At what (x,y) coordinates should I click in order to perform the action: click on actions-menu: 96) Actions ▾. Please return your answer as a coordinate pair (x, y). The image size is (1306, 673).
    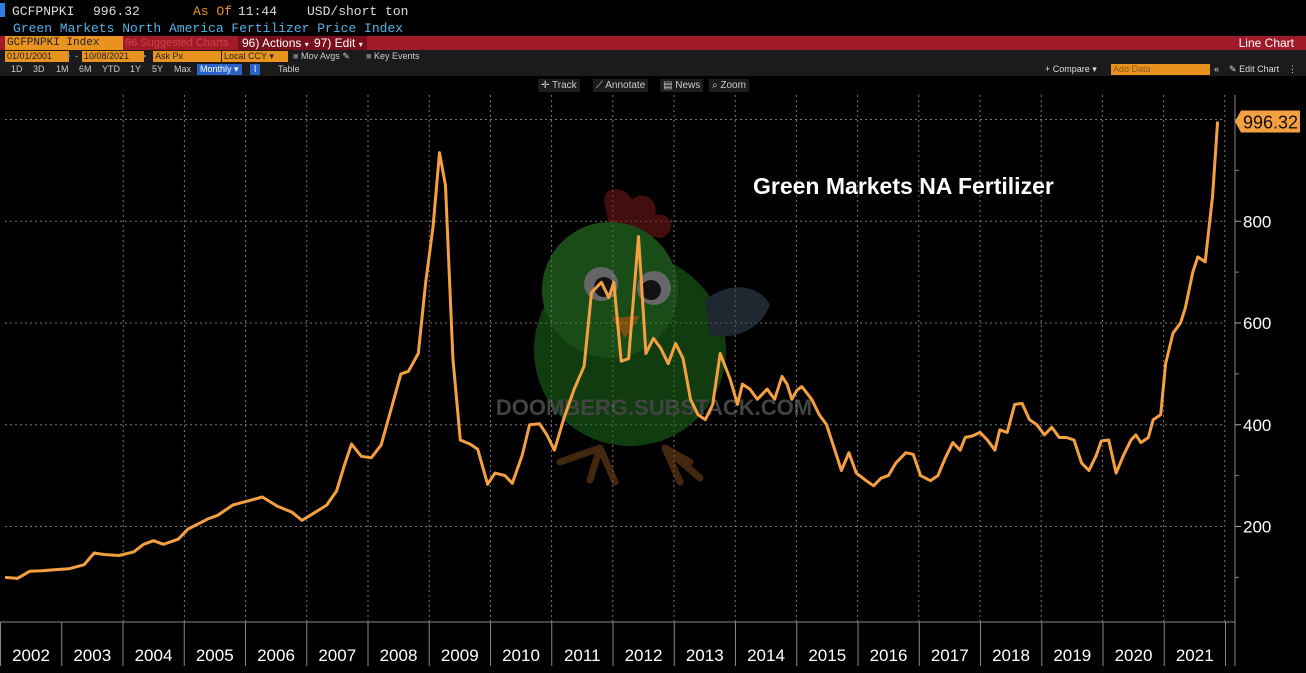
    Looking at the image, I should click on (275, 43).